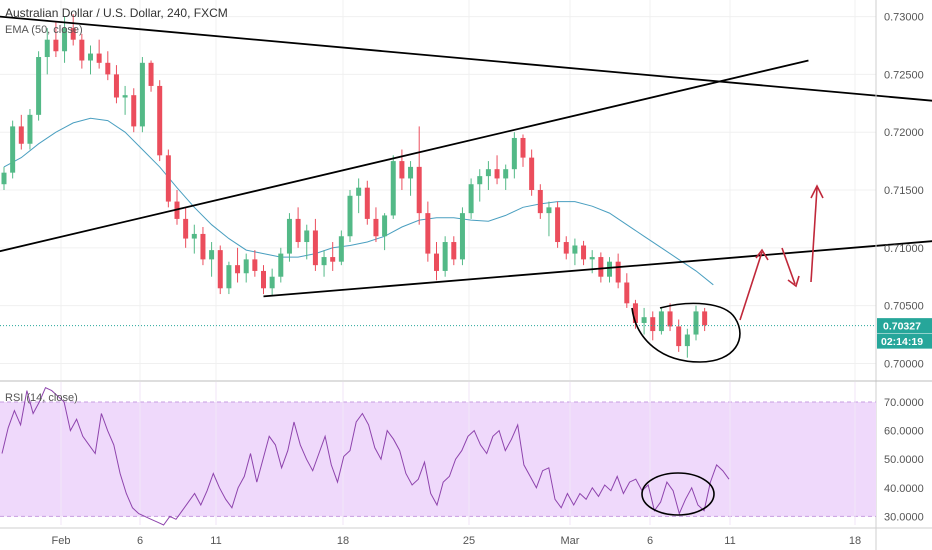 The width and height of the screenshot is (932, 550). I want to click on rsi-tick-label: 60.0000, so click(904, 432).